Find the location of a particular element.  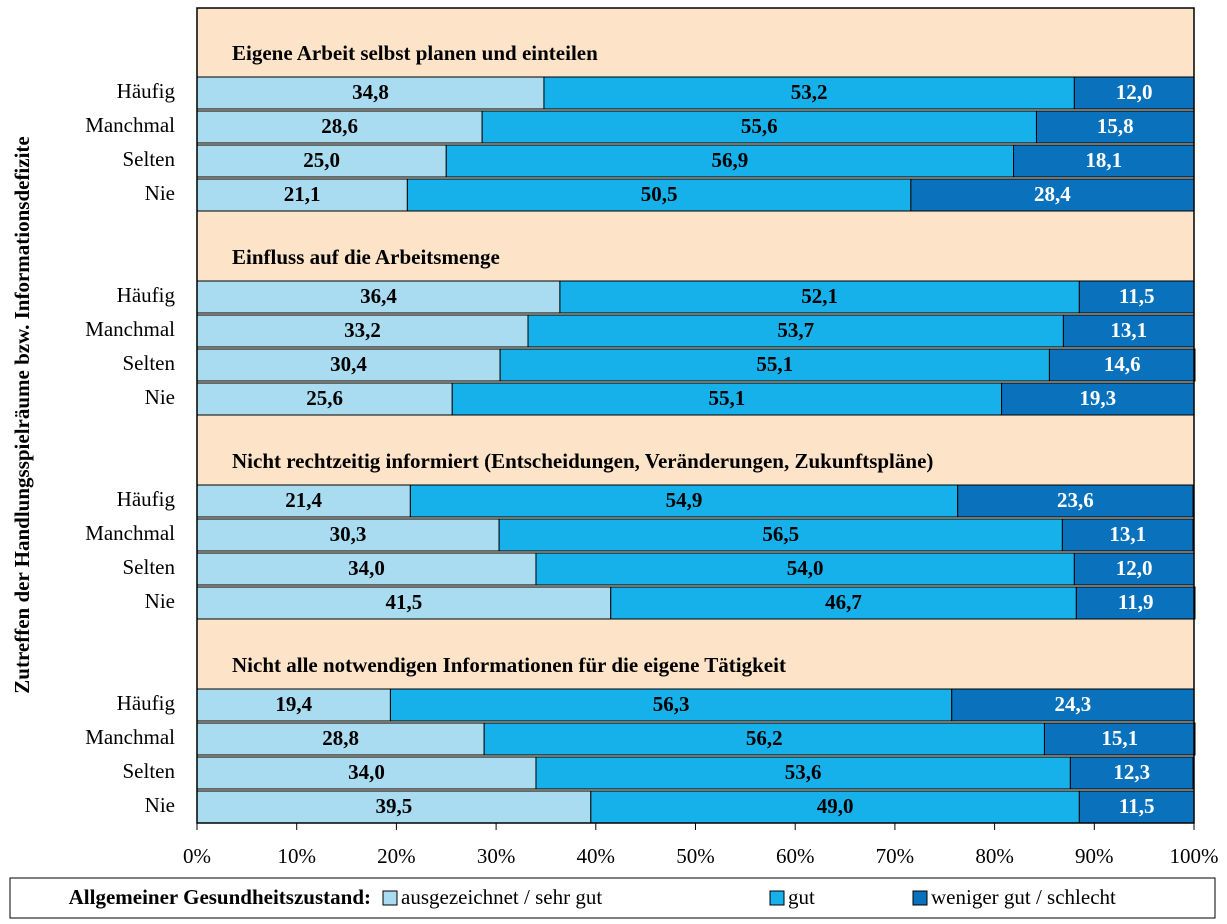

x-tick-label: 40% is located at coordinates (596, 856).